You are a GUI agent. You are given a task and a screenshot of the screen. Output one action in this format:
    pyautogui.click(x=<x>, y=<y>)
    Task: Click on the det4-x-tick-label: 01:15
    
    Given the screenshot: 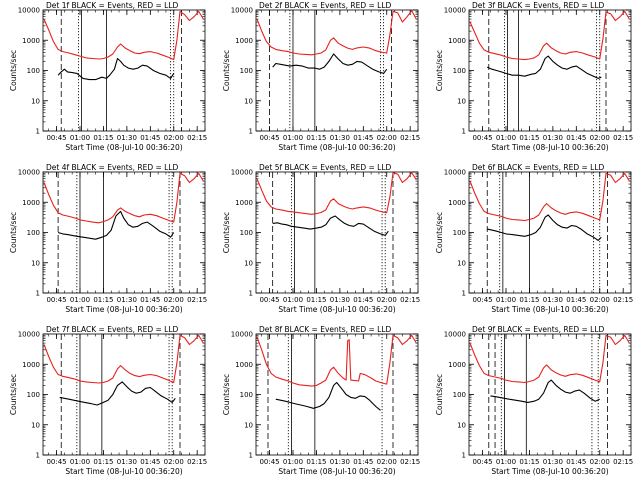 What is the action you would take?
    pyautogui.click(x=103, y=300)
    